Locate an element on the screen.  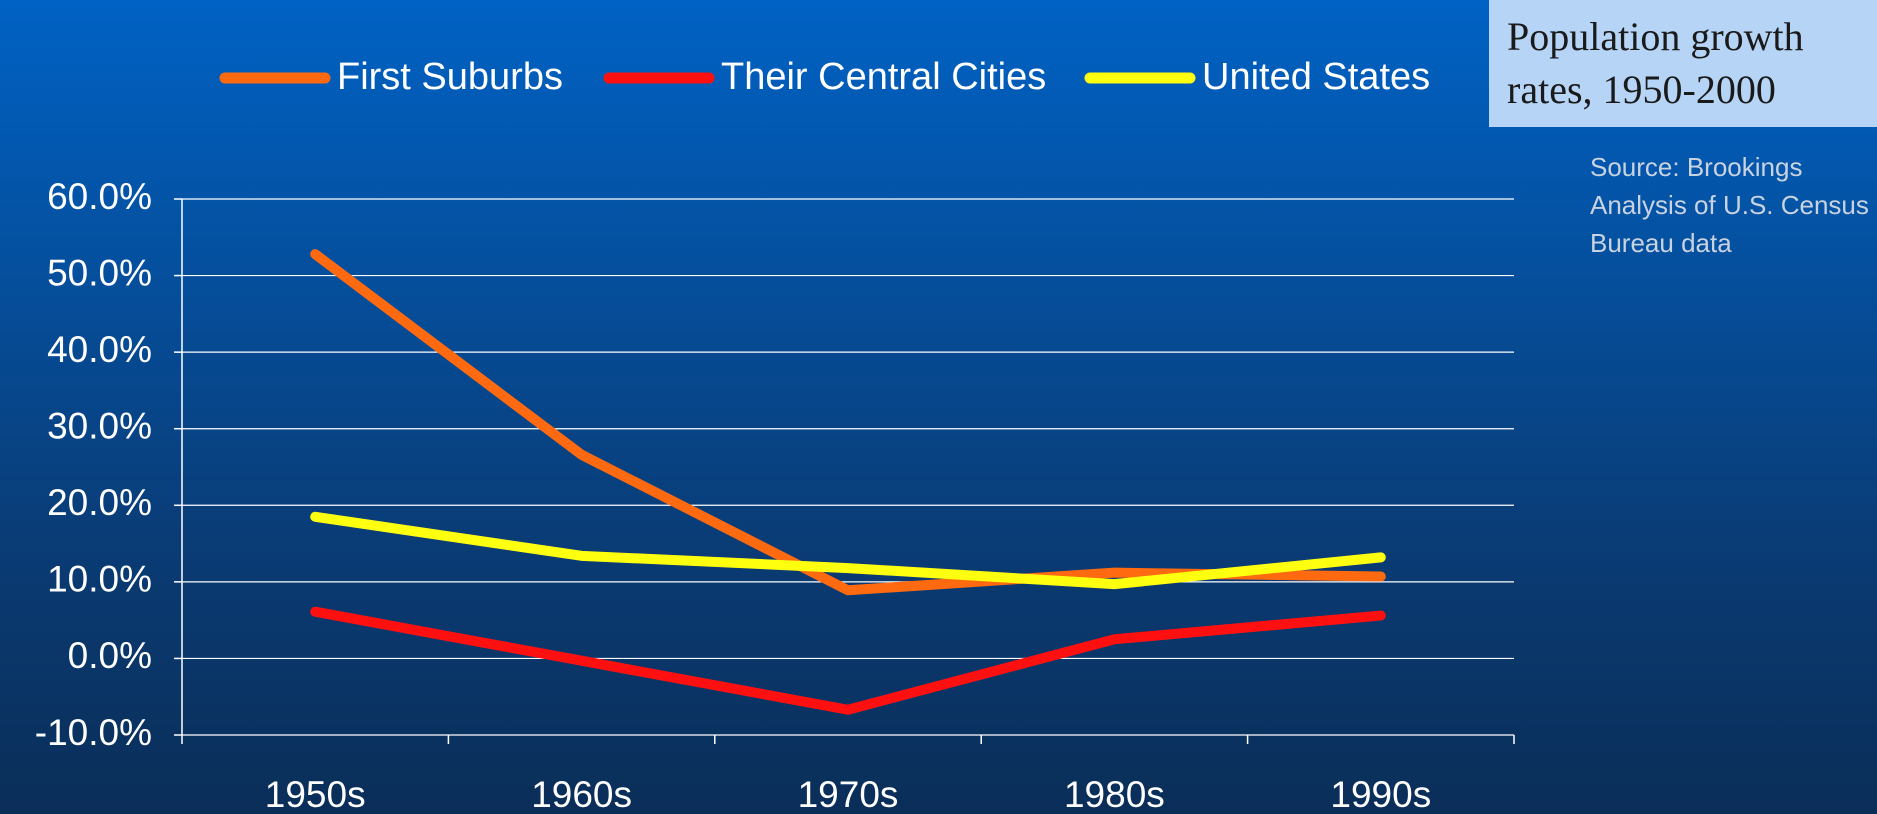
x-tick-label: 1960s is located at coordinates (581, 794).